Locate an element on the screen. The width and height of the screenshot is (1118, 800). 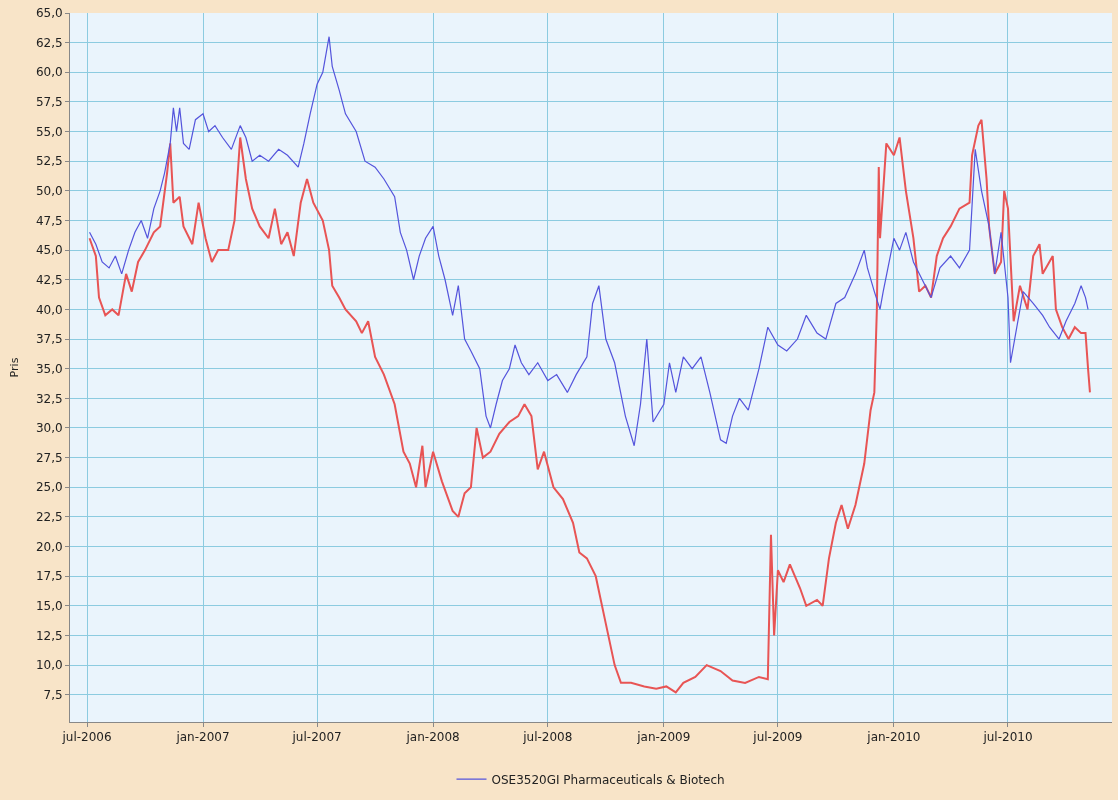
y-tick-label: 40,0 is located at coordinates (49, 309).